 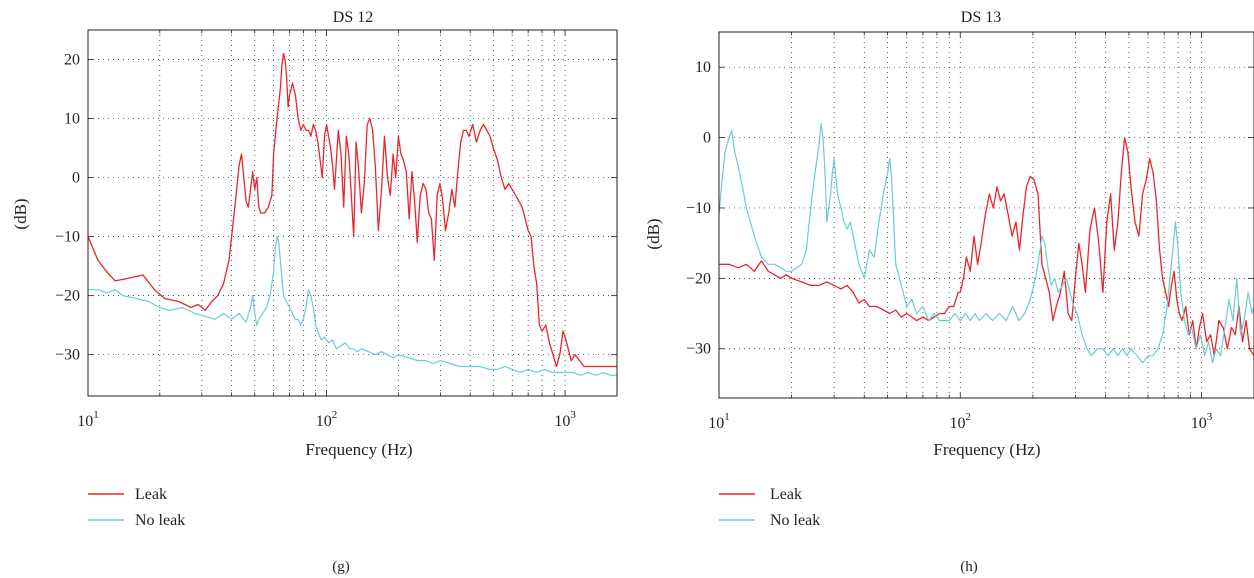 I want to click on y-tick-label: 20, so click(x=72, y=60).